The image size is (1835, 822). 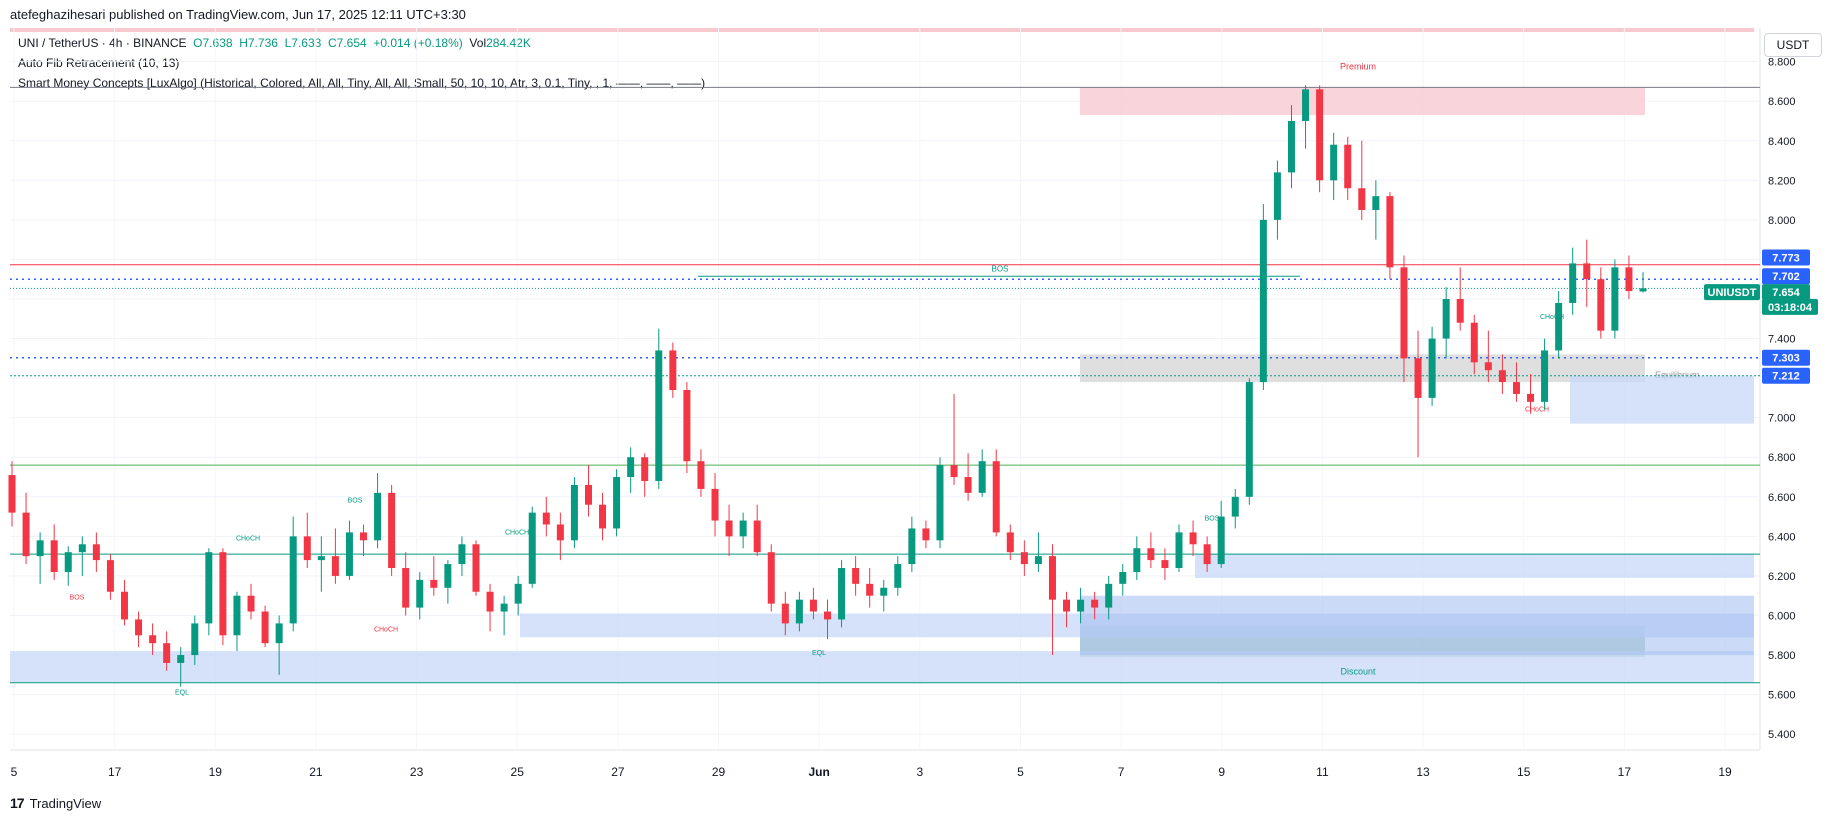 I want to click on order-block-low, so click(x=1417, y=625).